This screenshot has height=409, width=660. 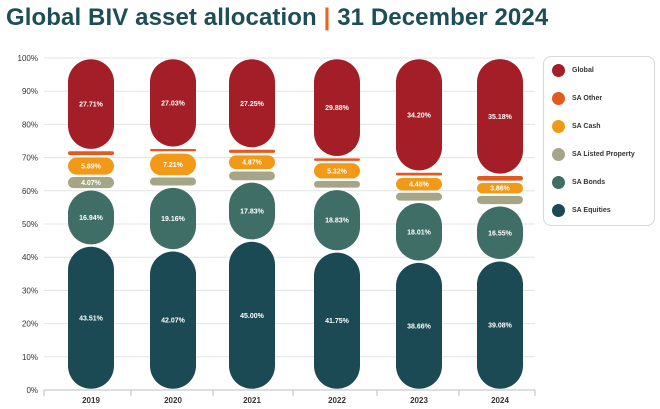 I want to click on data-label: 4.07%, so click(x=91, y=183).